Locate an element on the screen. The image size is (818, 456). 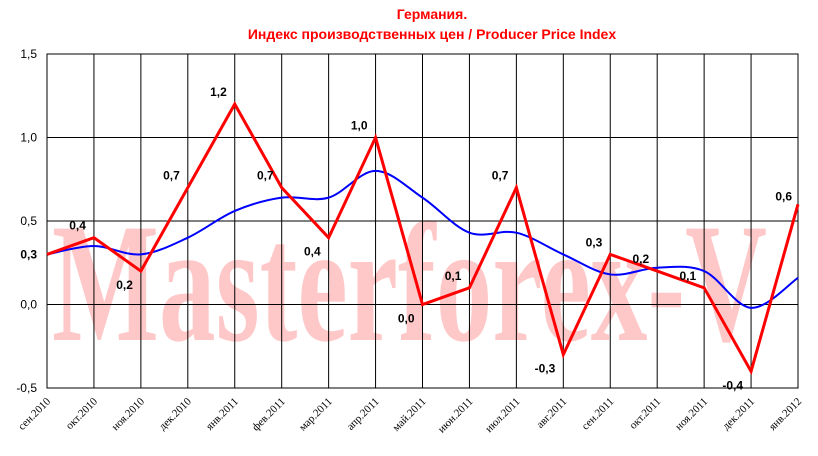
x-tick-label: окт.2010 is located at coordinates (82, 413).